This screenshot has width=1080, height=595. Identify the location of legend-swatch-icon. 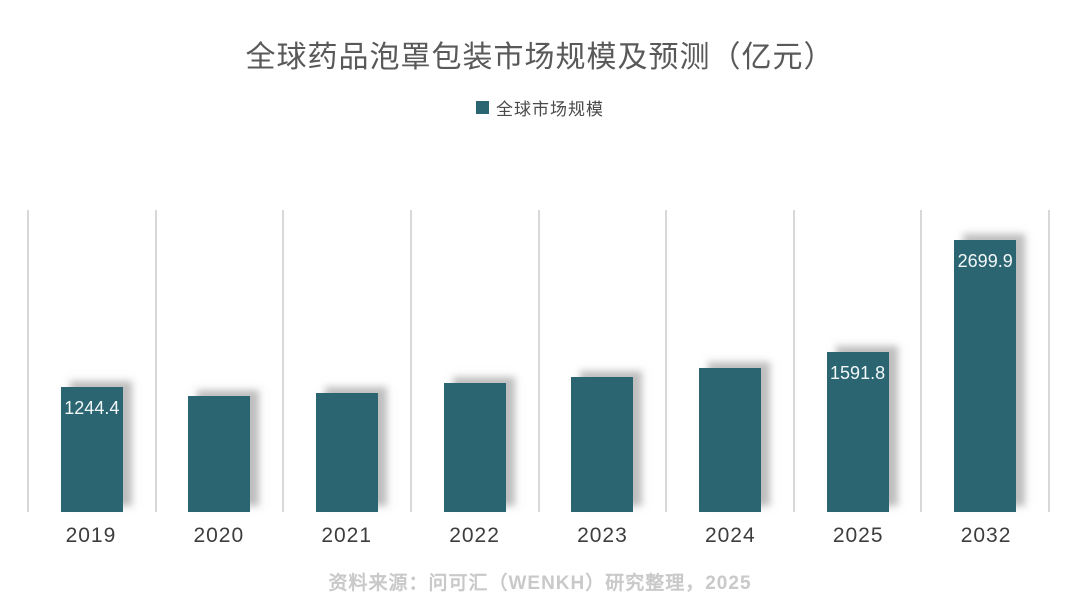
(482, 107).